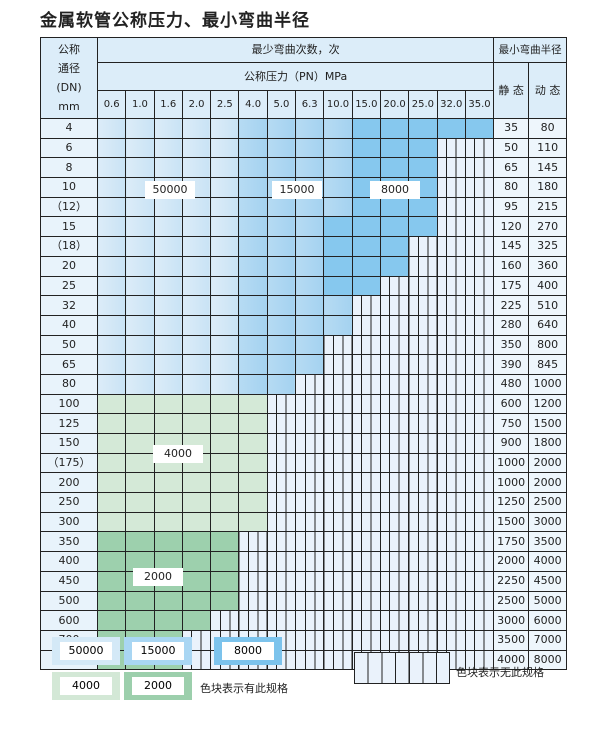  I want to click on static-radius-cell: 1000, so click(511, 463).